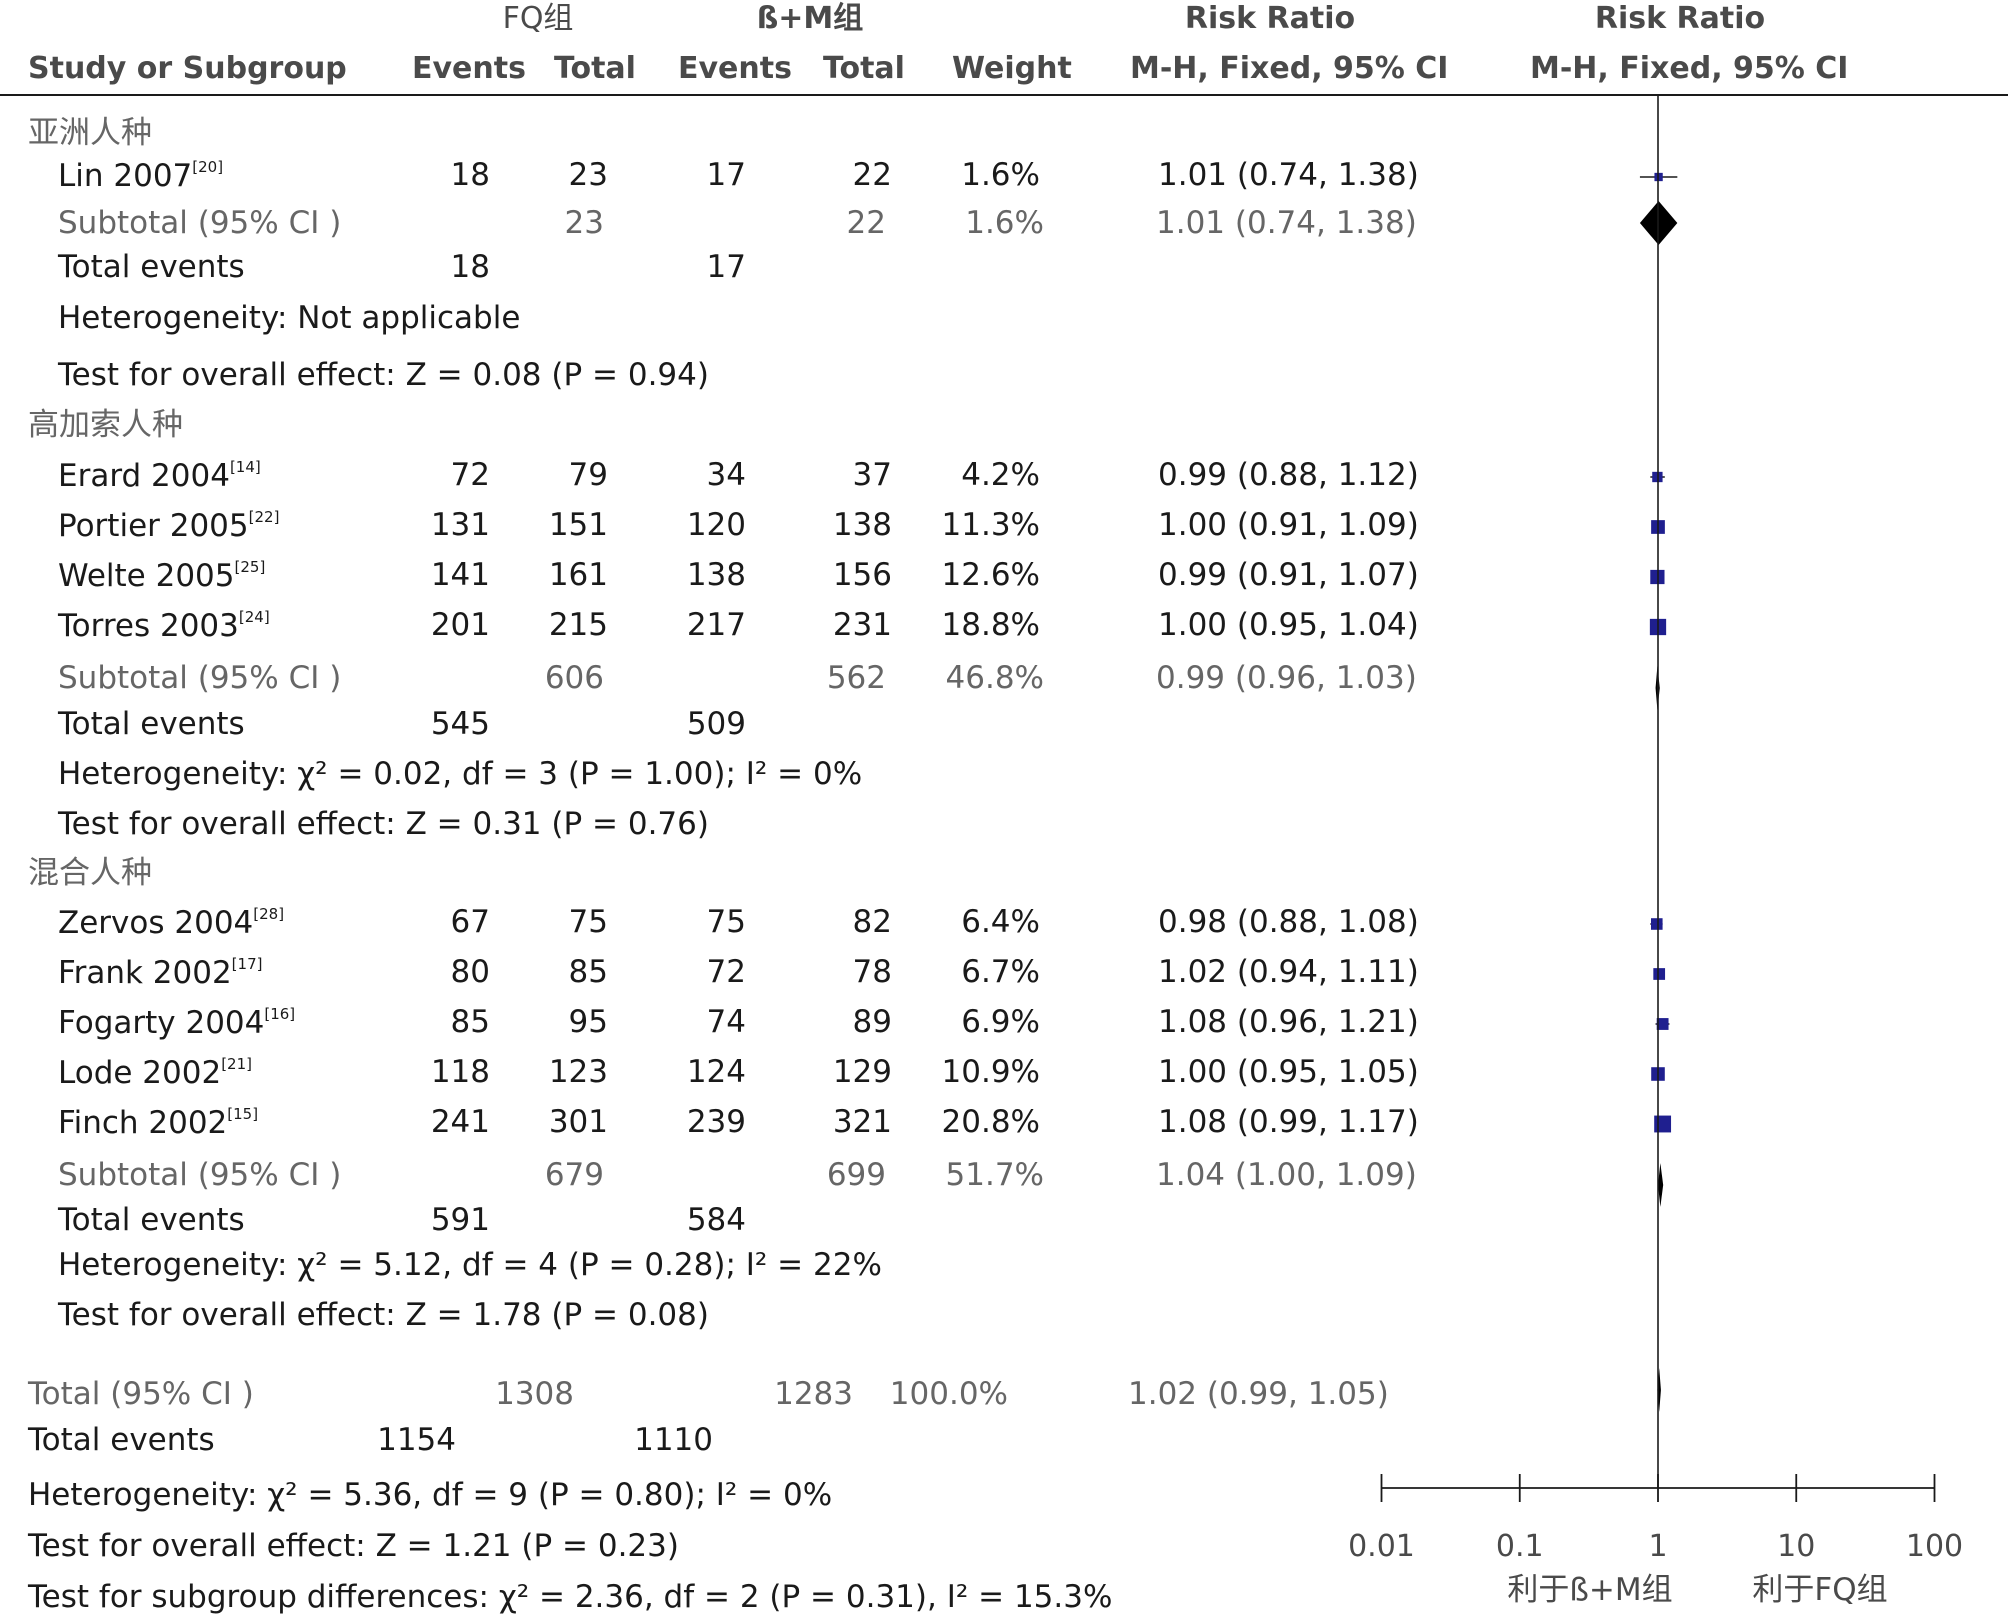 The width and height of the screenshot is (2008, 1618). I want to click on events-fq: 141, so click(460, 575).